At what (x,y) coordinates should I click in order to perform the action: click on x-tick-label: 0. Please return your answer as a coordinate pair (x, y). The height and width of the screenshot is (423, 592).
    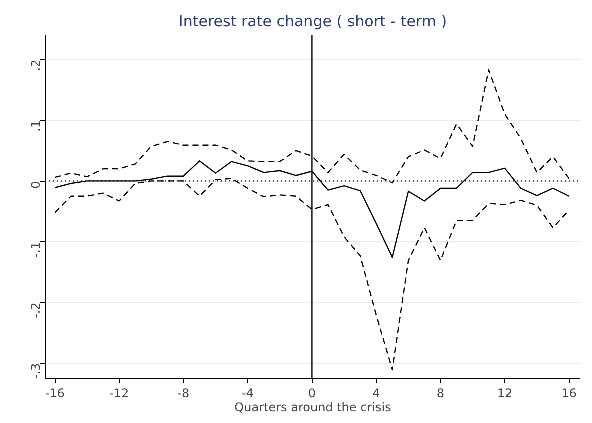
    Looking at the image, I should click on (312, 393).